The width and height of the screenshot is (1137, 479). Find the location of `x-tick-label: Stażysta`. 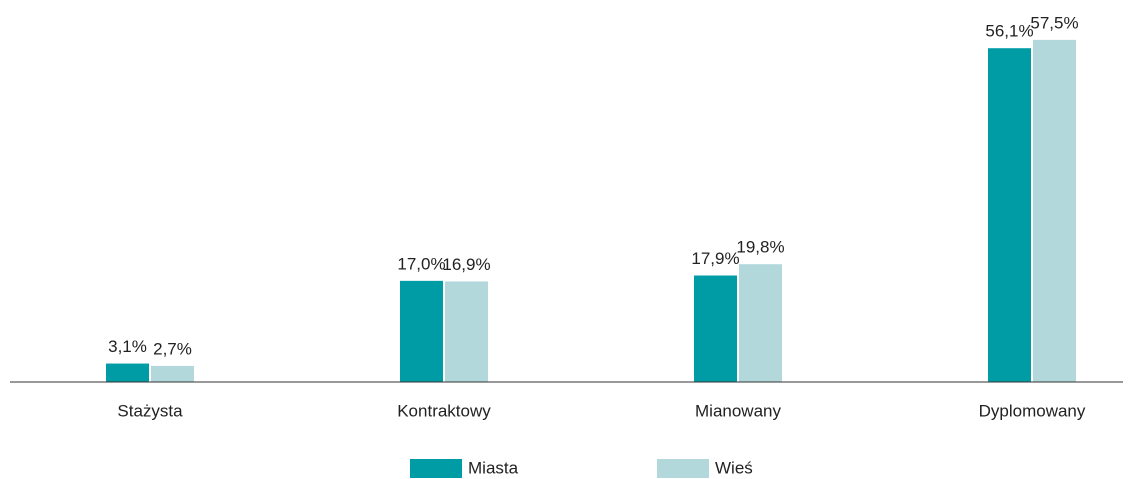

x-tick-label: Stażysta is located at coordinates (150, 410).